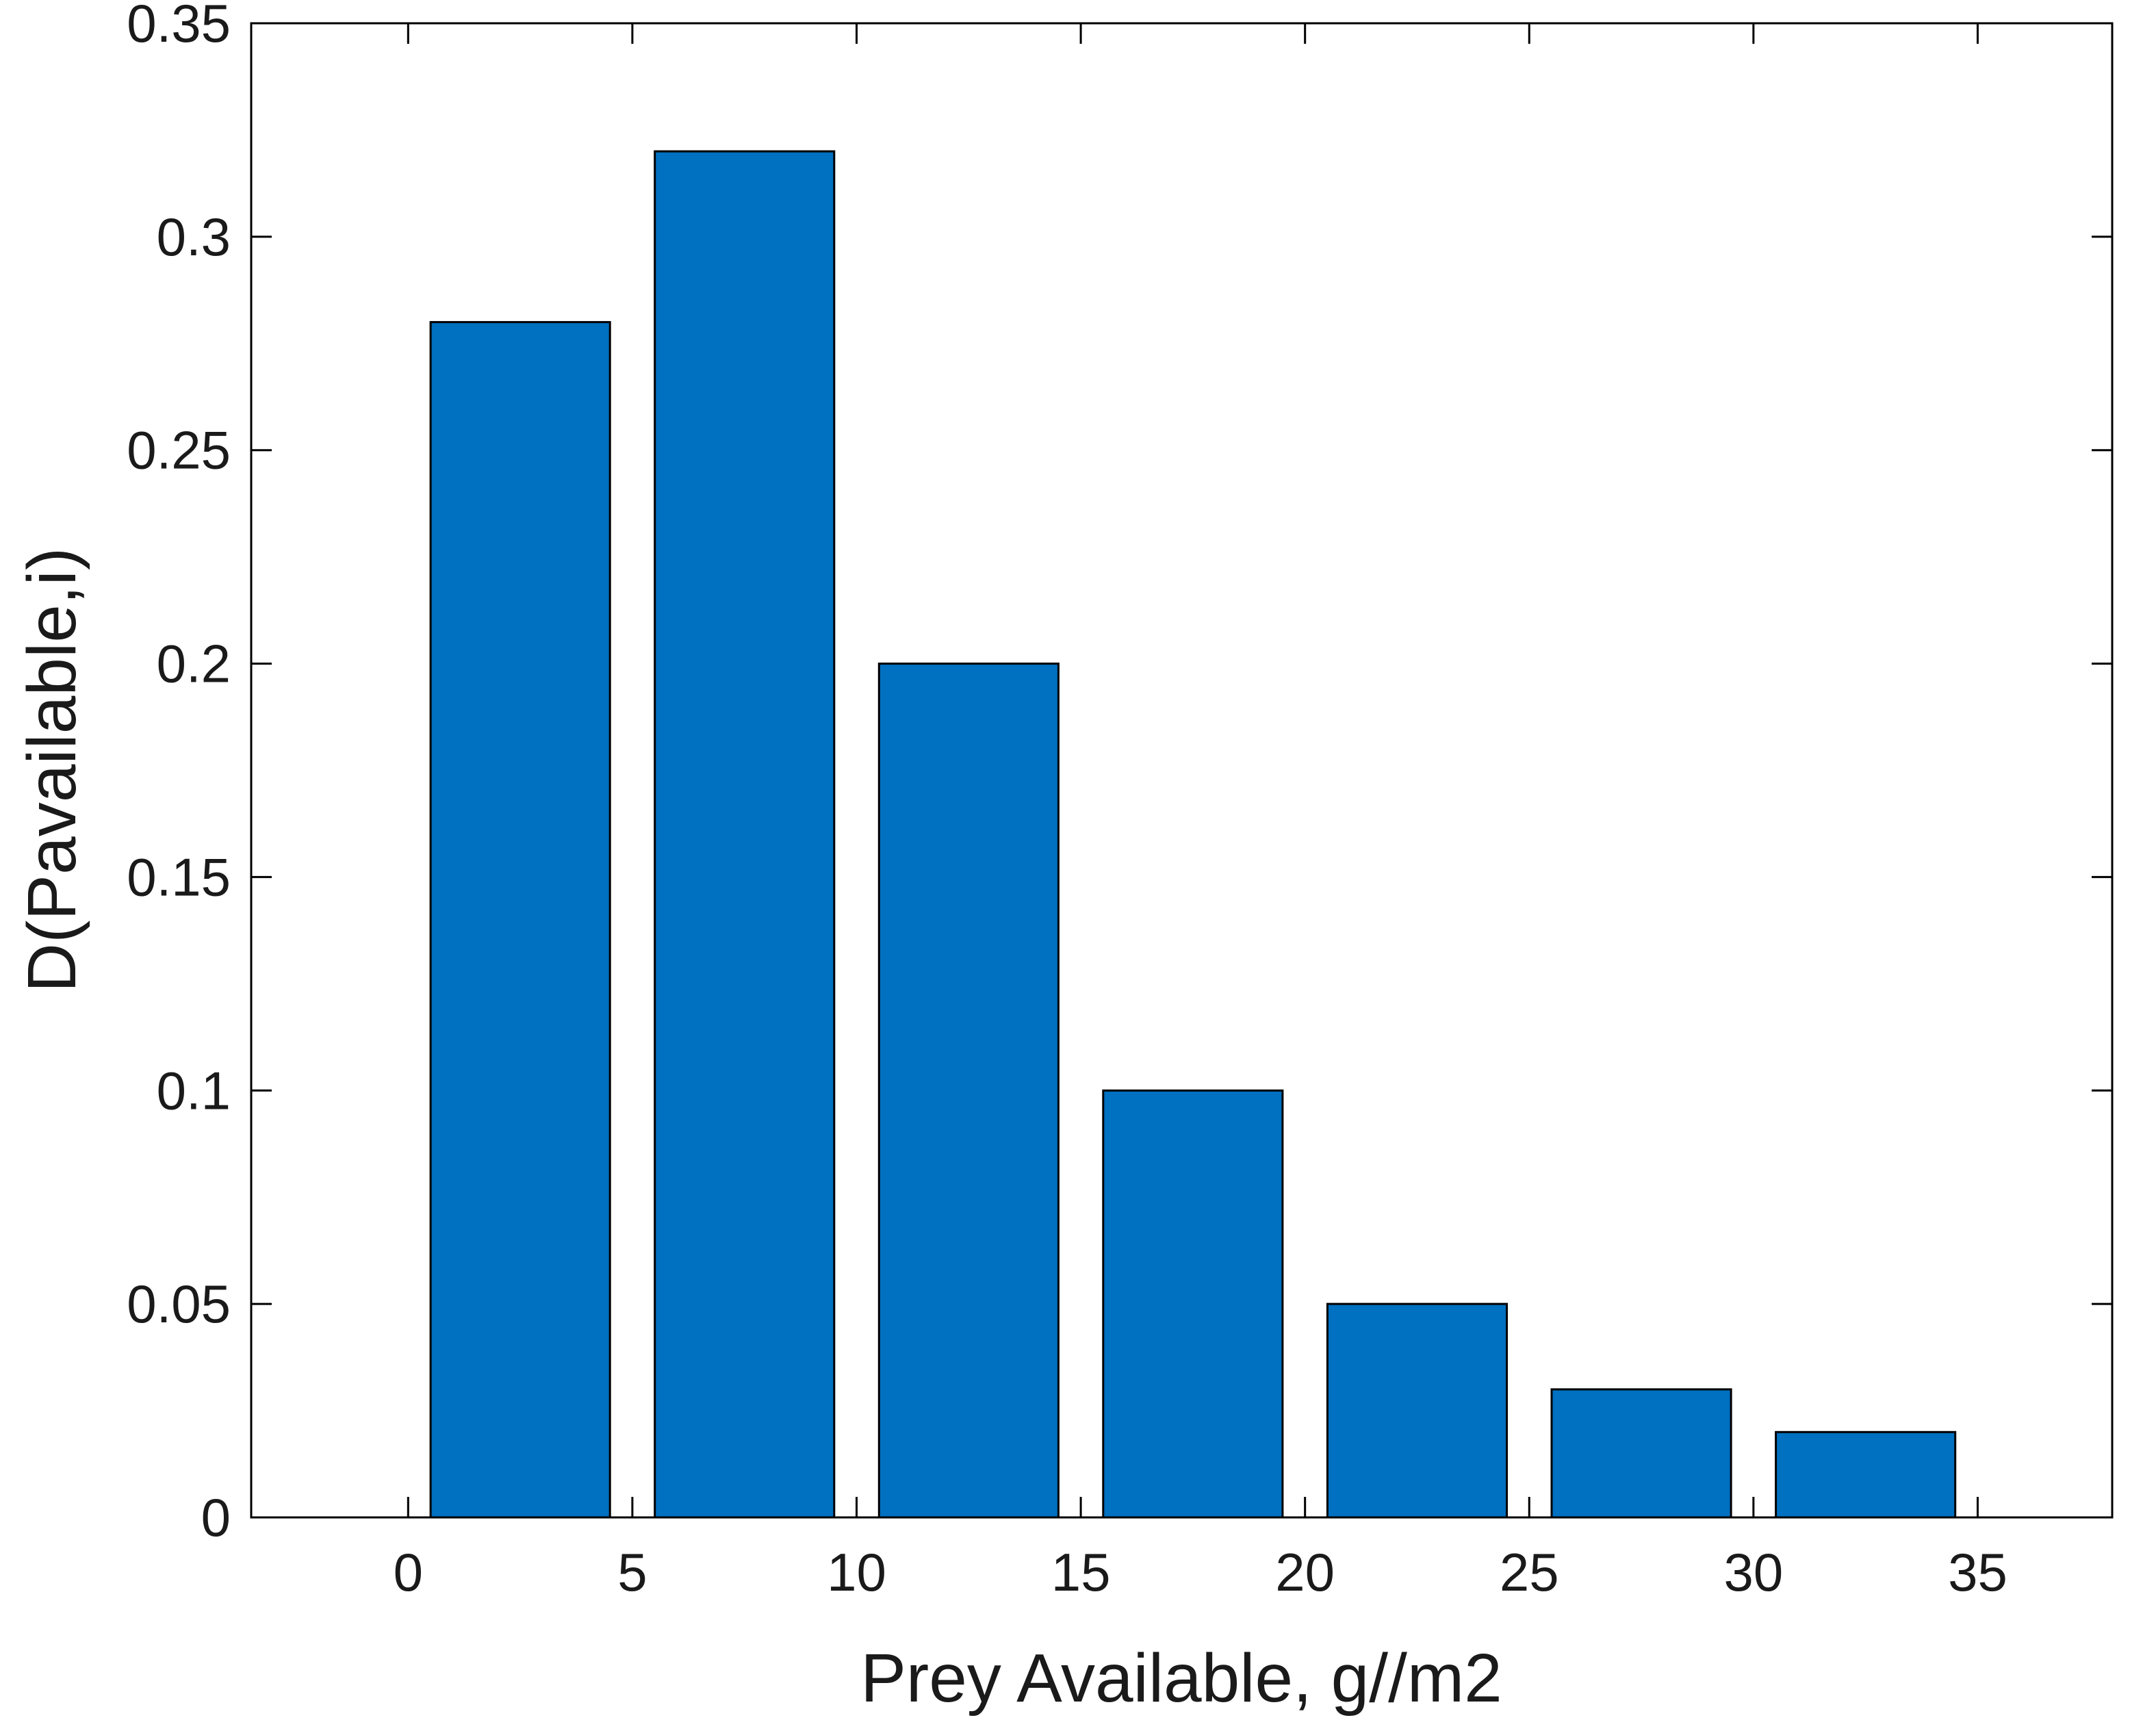 The height and width of the screenshot is (1733, 2156). What do you see at coordinates (1081, 1572) in the screenshot?
I see `x-tick-label-3: 15` at bounding box center [1081, 1572].